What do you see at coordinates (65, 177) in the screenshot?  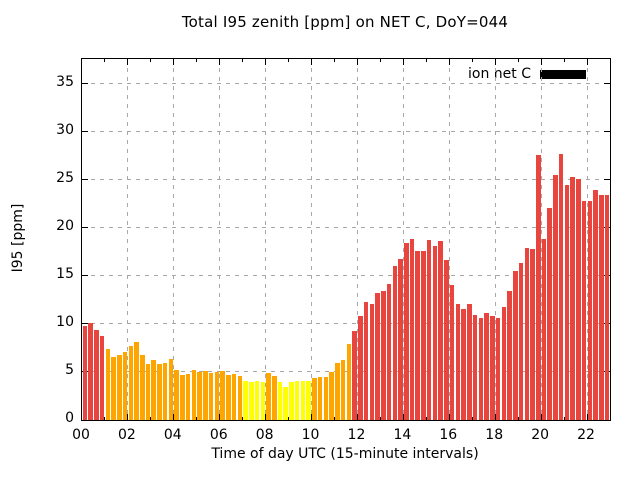 I see `y-tick-label: 25` at bounding box center [65, 177].